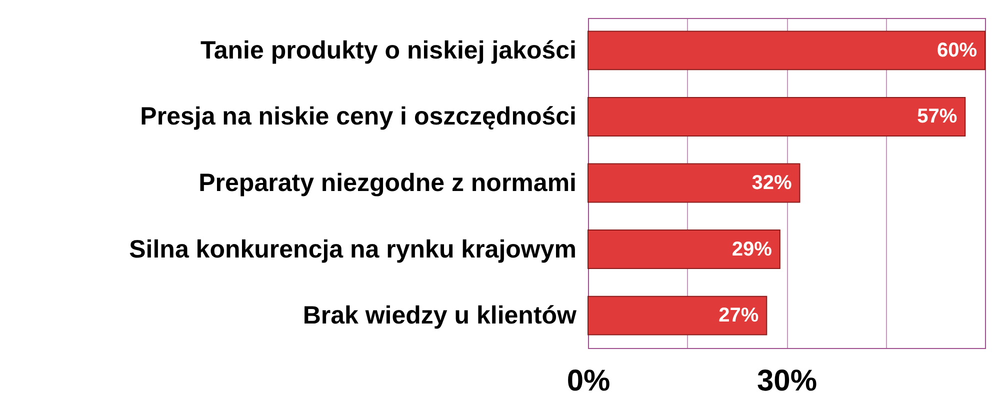 The width and height of the screenshot is (1000, 410). What do you see at coordinates (388, 50) in the screenshot?
I see `y-tick-label: Tanie produkty o niskiej jakości` at bounding box center [388, 50].